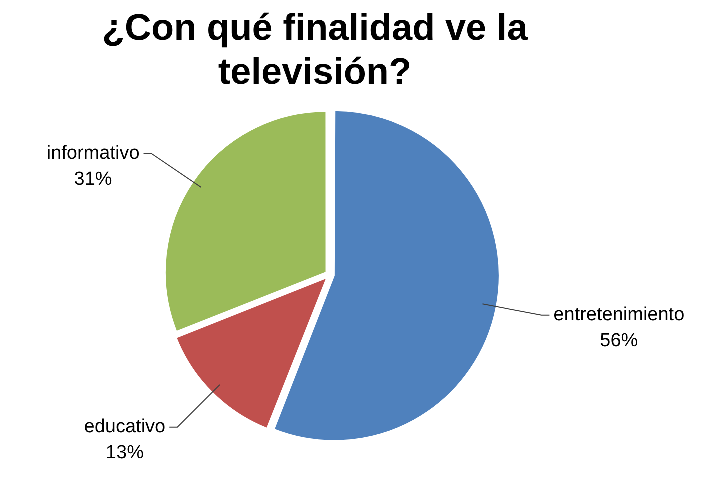 The image size is (709, 492). Describe the element at coordinates (93, 179) in the screenshot. I see `data-label: 31%` at that location.